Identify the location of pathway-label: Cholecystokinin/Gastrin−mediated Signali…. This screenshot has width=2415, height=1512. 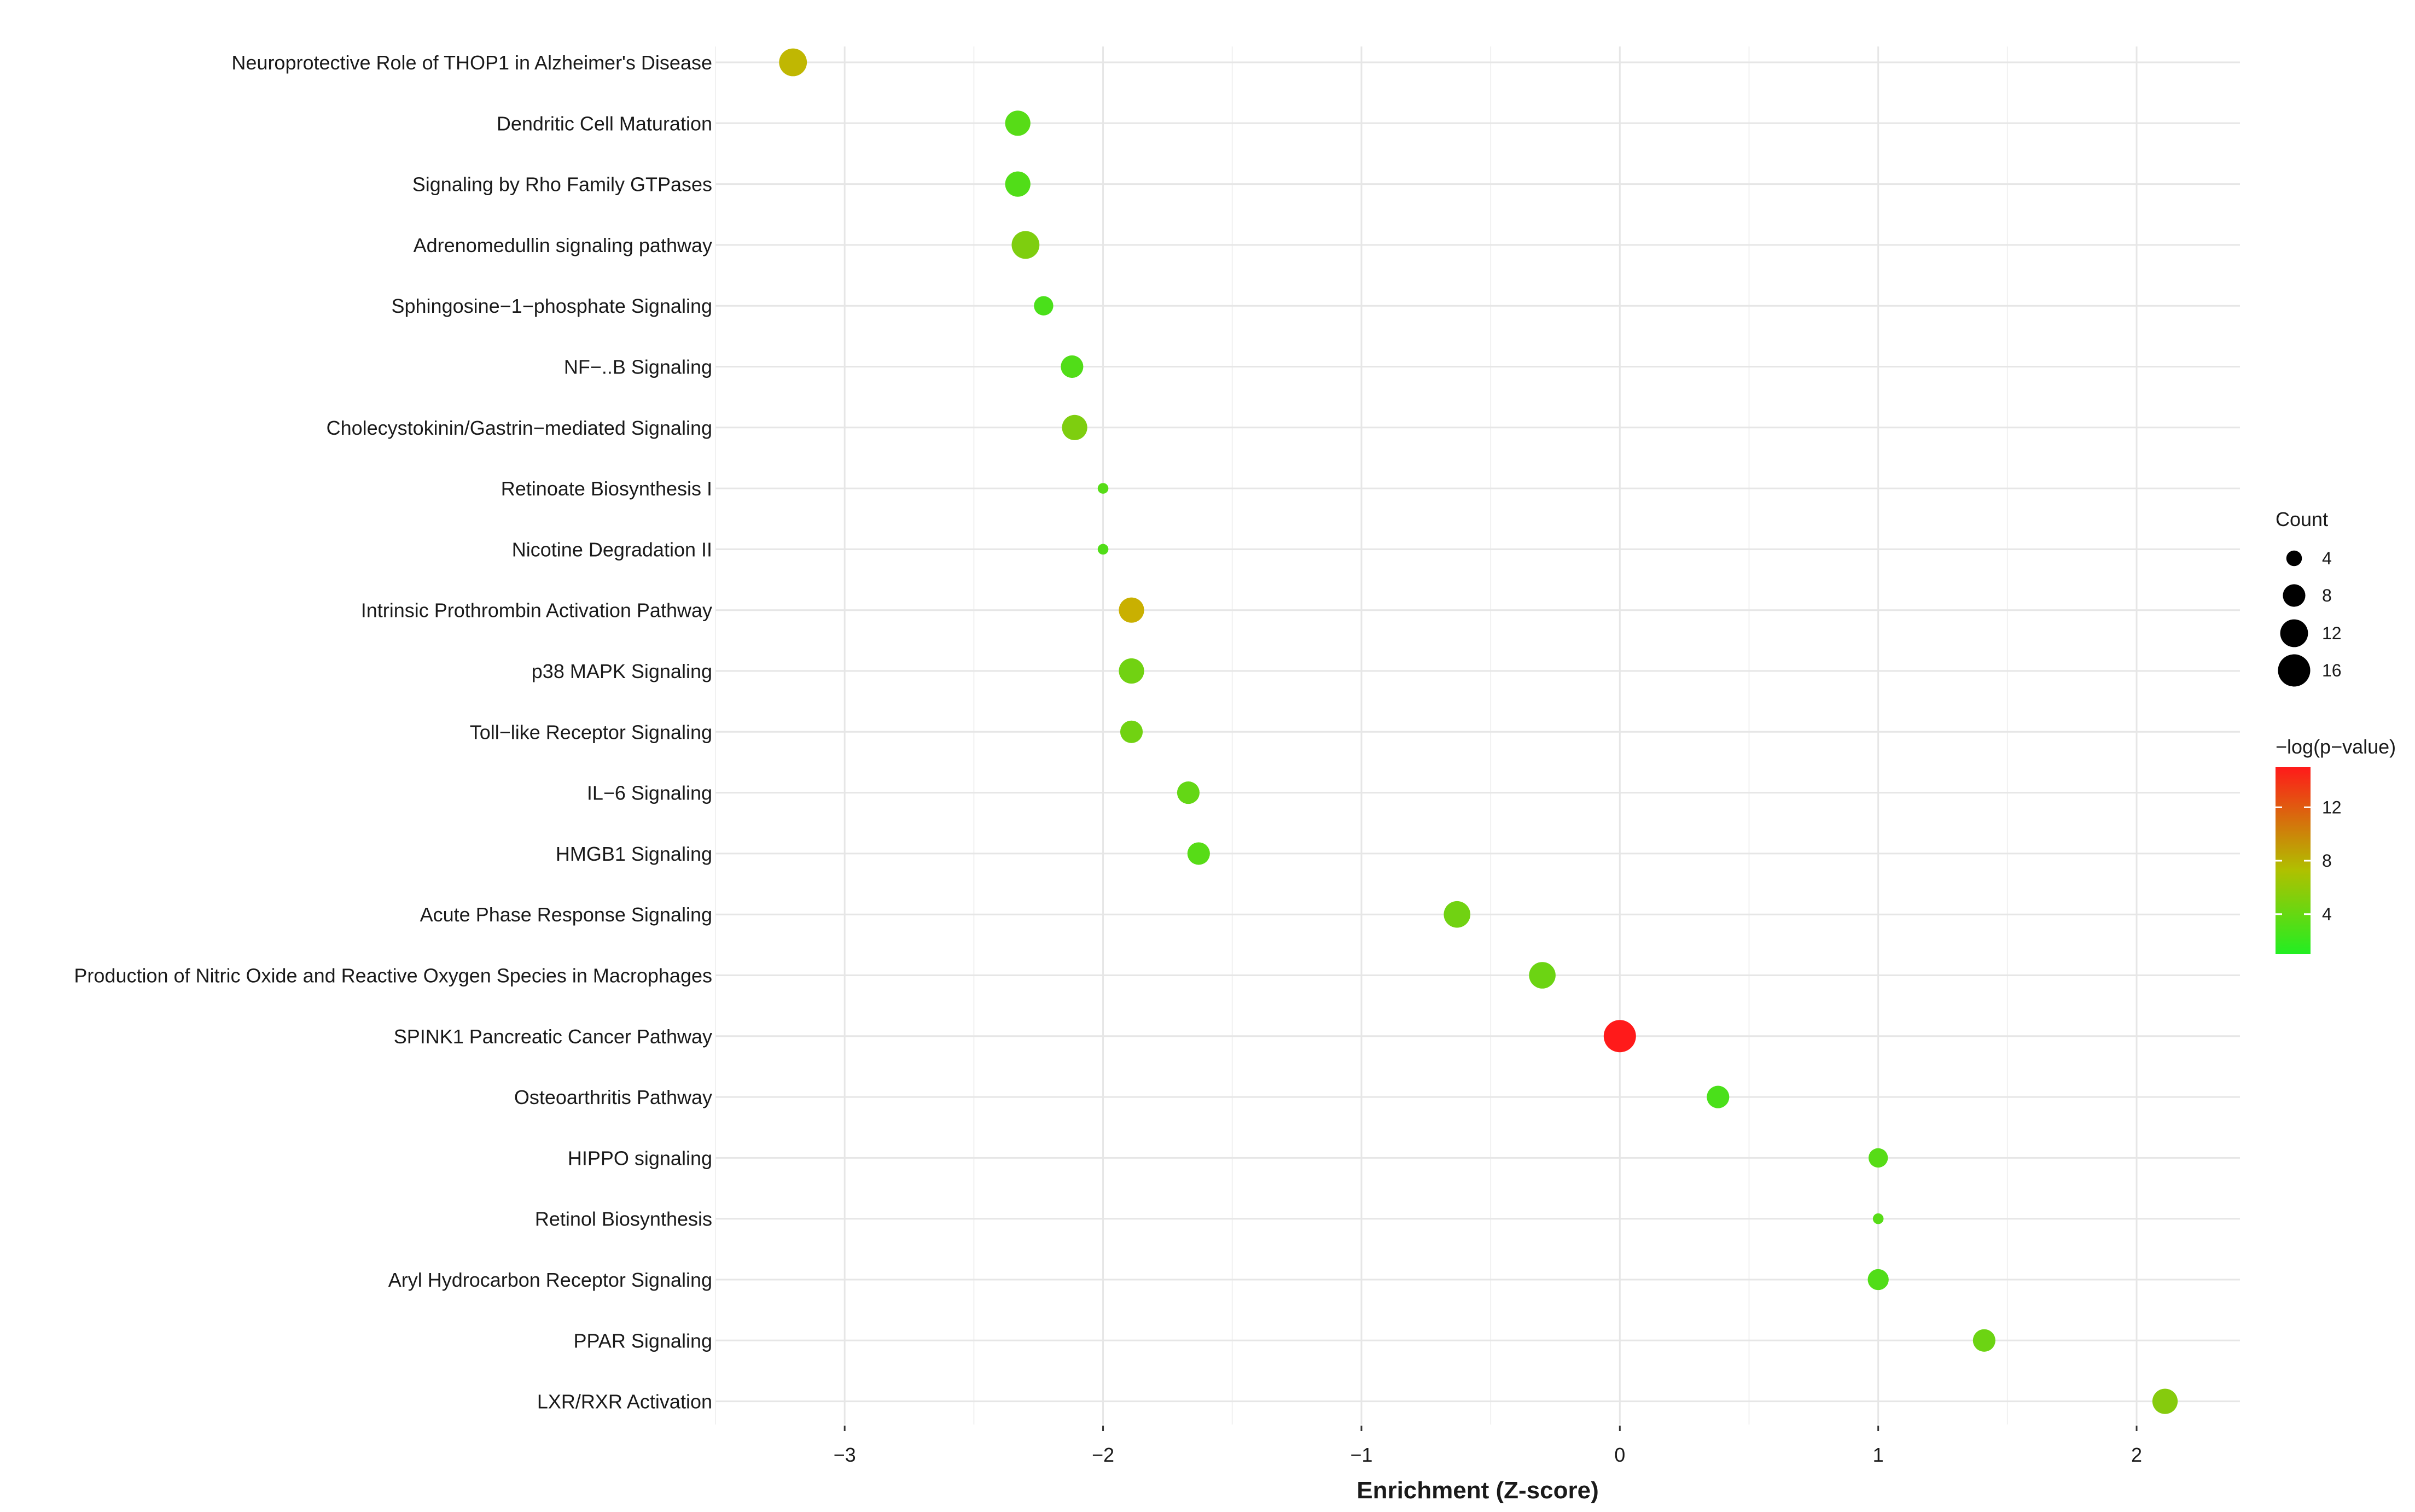
(519, 428).